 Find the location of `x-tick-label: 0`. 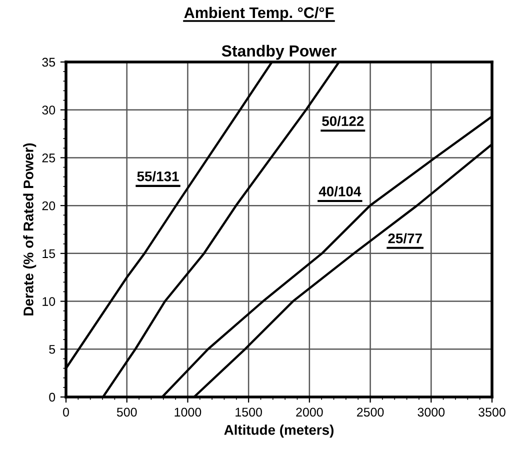

x-tick-label: 0 is located at coordinates (66, 412).